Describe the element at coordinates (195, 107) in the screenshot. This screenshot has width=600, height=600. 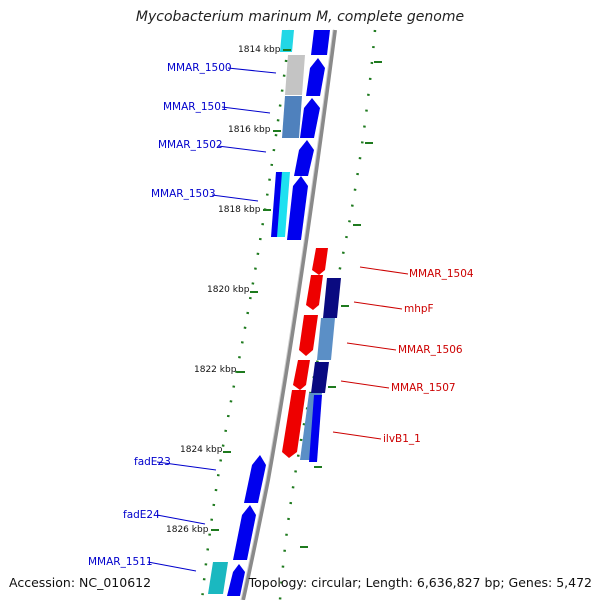
I see `gene-label-forward: MMAR_1501` at that location.